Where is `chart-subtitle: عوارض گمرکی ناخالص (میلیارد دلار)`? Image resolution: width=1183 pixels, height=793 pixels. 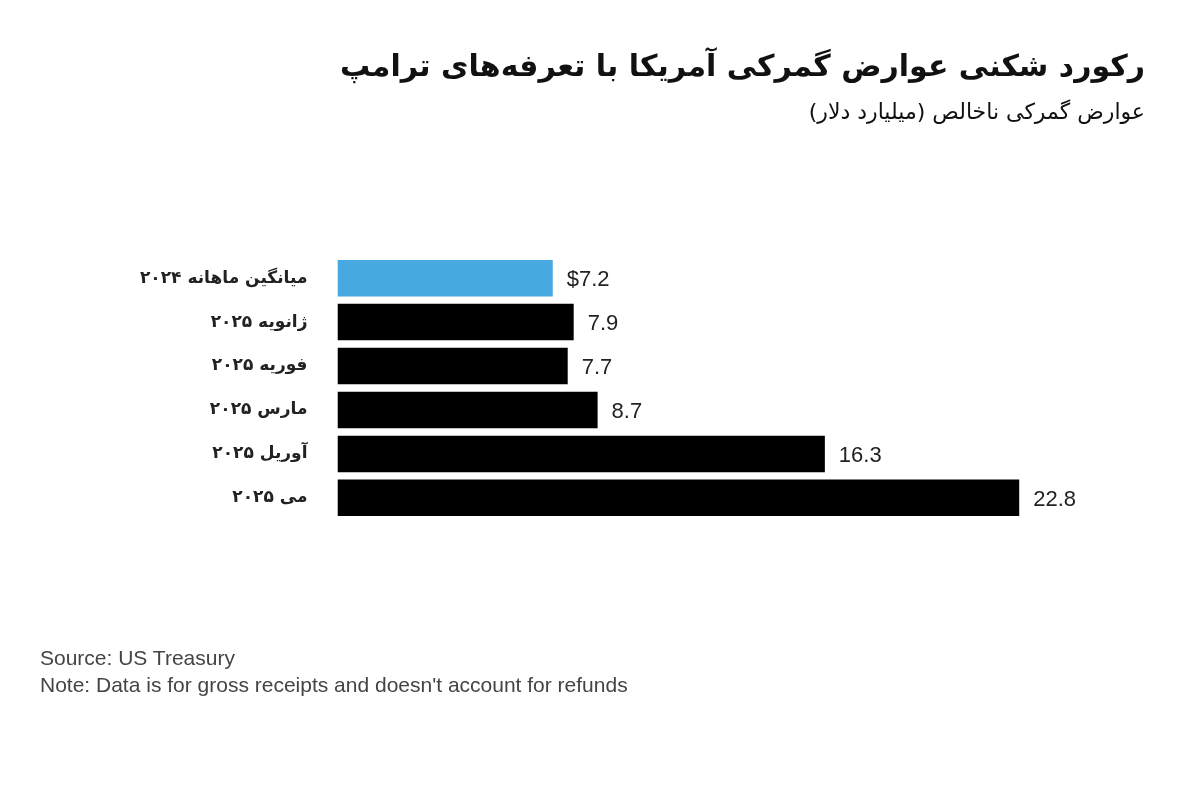 chart-subtitle: عوارض گمرکی ناخالص (میلیارد دلار) is located at coordinates (976, 112).